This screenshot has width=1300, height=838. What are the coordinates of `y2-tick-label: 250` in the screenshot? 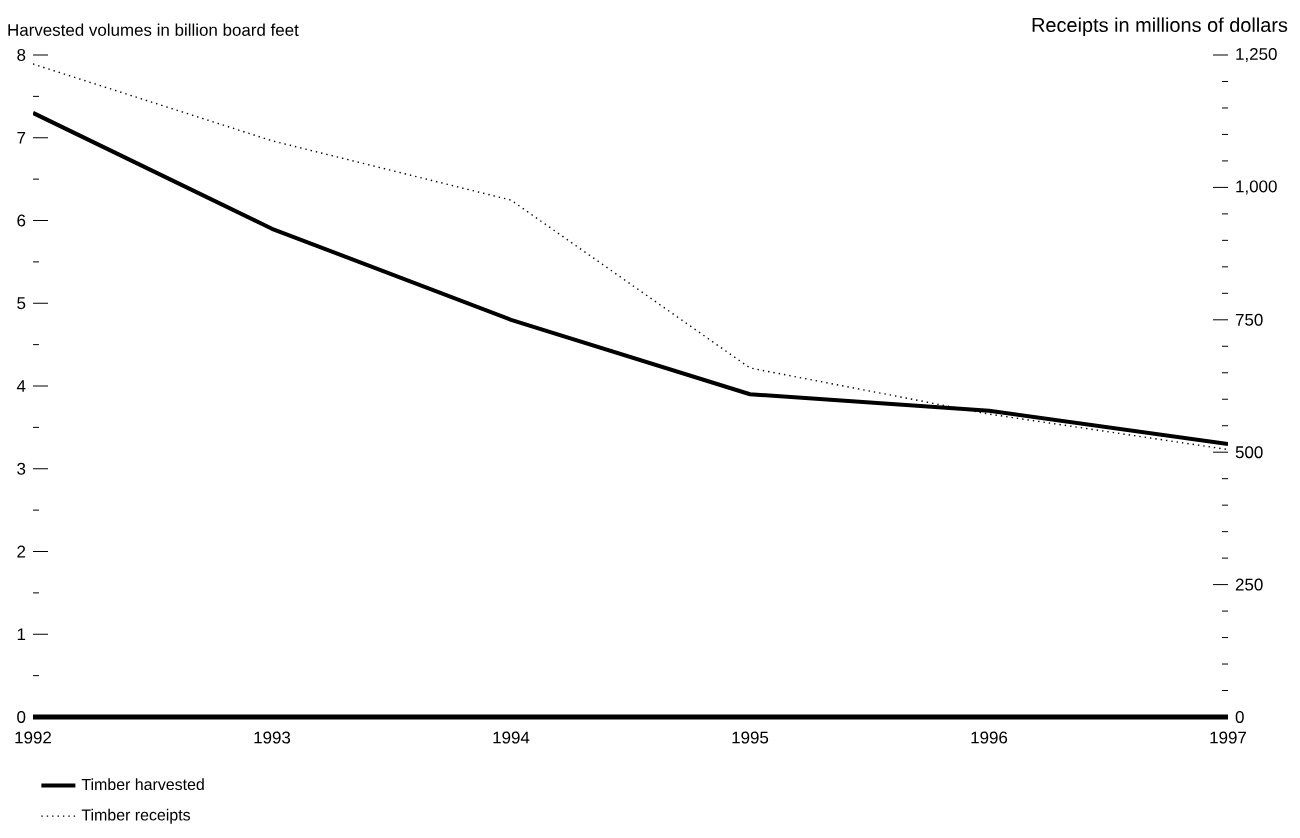 It's located at (1249, 584).